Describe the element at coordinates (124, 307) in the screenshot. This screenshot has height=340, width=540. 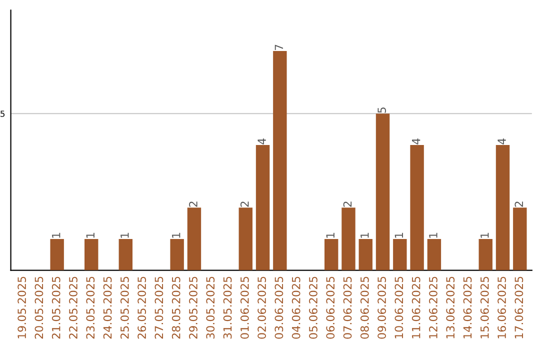
I see `x-tick-label: 25.05.2025` at that location.